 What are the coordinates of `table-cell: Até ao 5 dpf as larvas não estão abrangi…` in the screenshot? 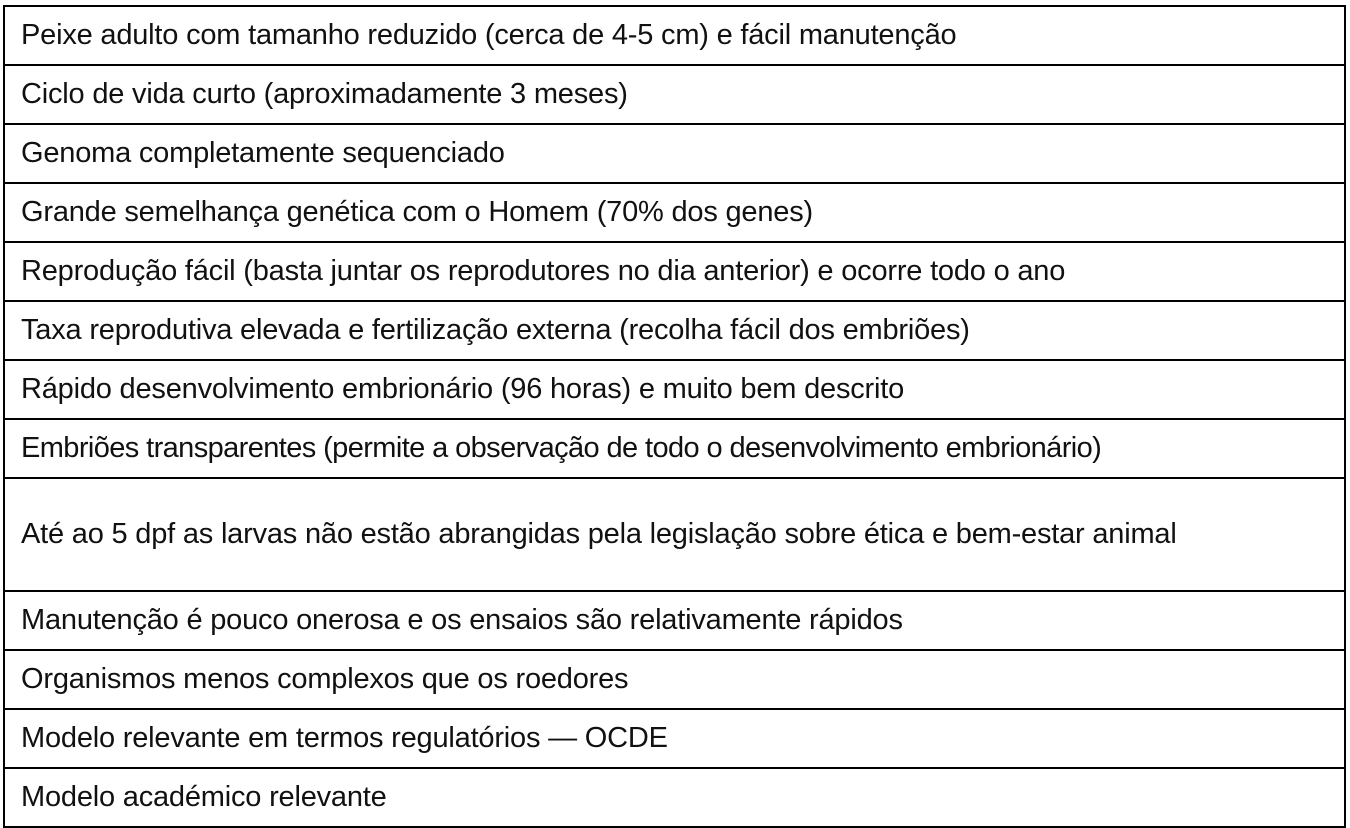 It's located at (674, 534).